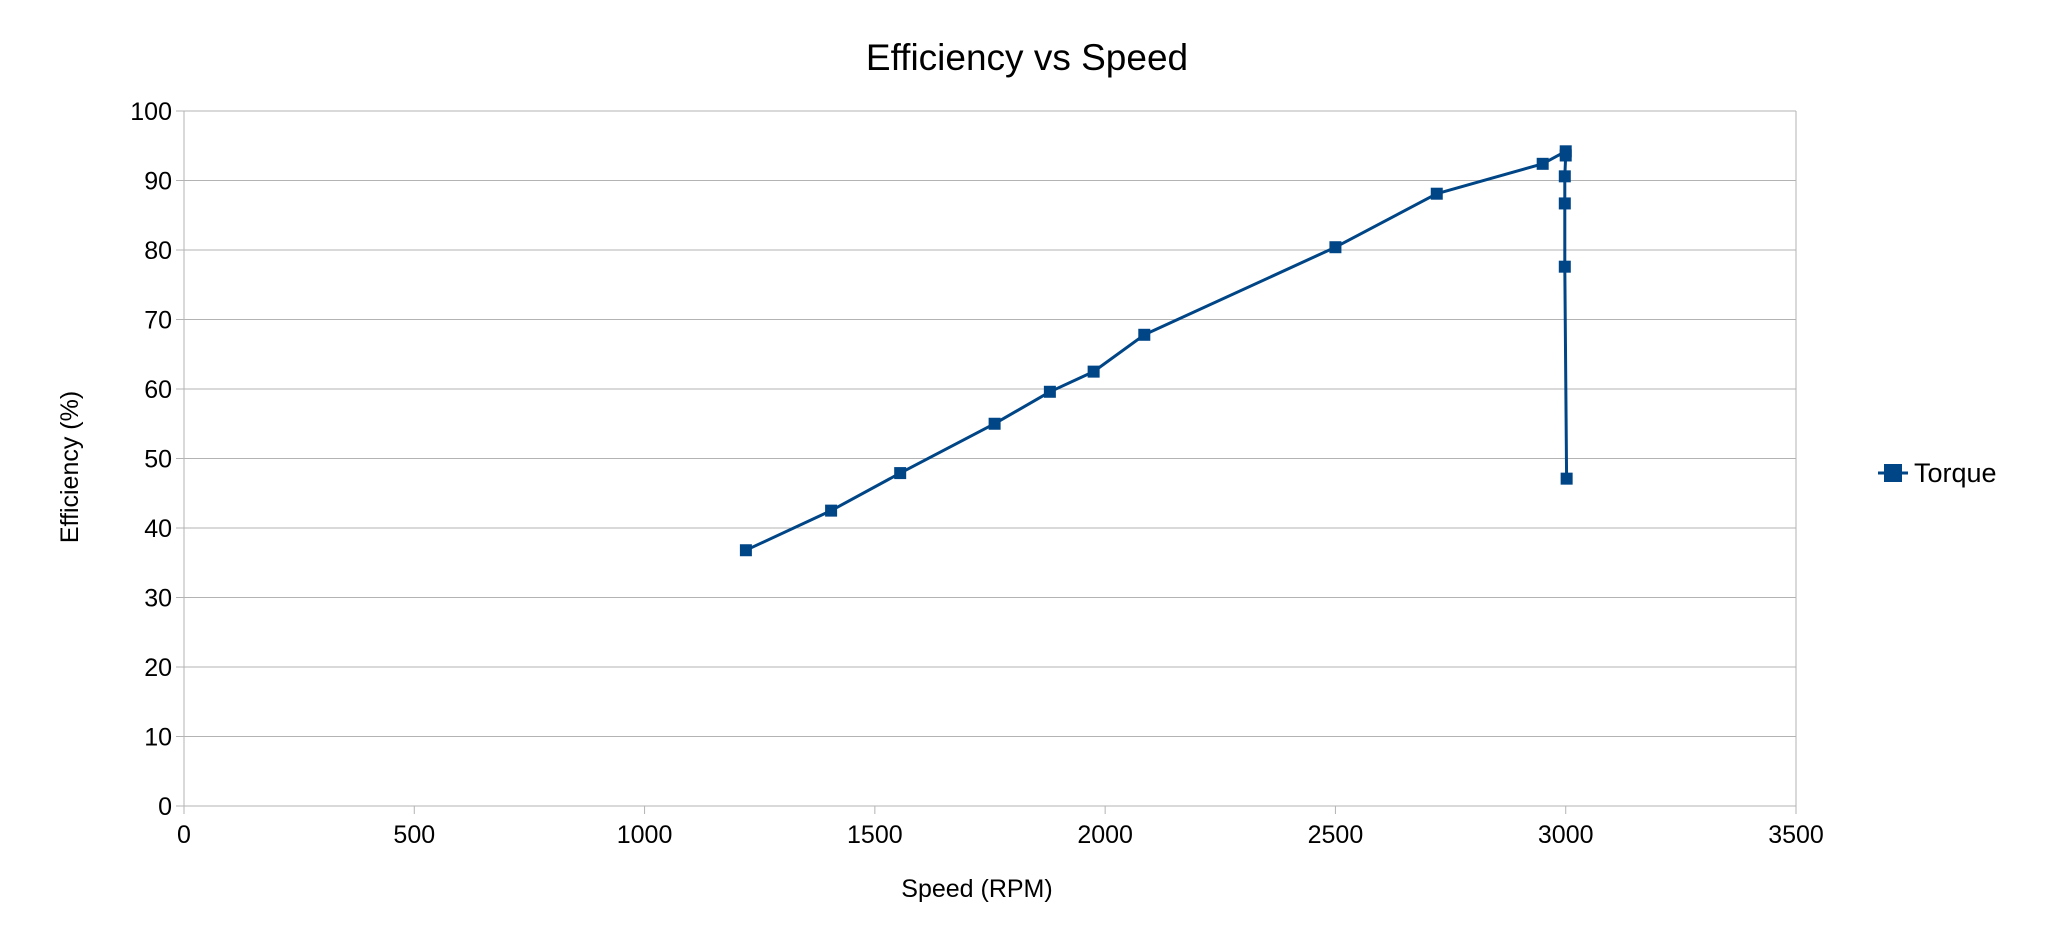  What do you see at coordinates (1105, 835) in the screenshot?
I see `x-tick-label: 2000` at bounding box center [1105, 835].